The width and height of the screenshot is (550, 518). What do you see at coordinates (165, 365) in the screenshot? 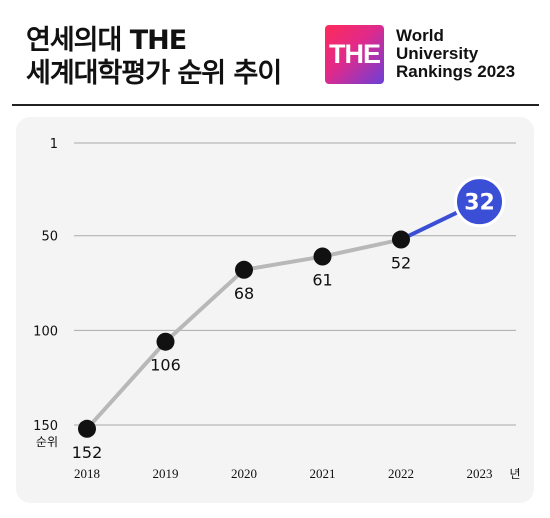
I see `data-label: 106` at bounding box center [165, 365].